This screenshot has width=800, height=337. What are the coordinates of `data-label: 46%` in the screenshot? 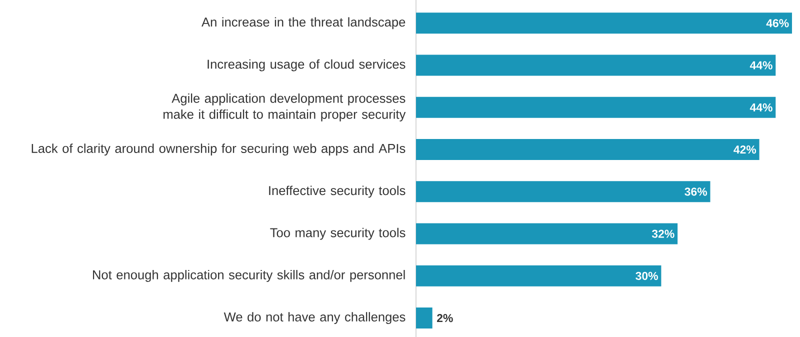 It's located at (777, 23).